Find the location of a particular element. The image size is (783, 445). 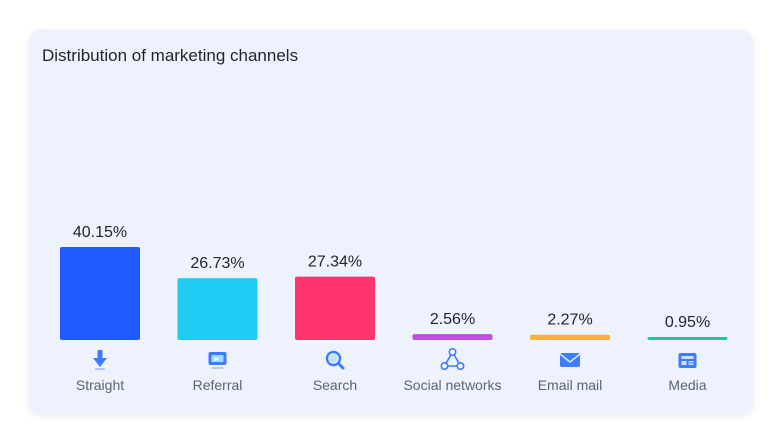

search-icon is located at coordinates (335, 360).